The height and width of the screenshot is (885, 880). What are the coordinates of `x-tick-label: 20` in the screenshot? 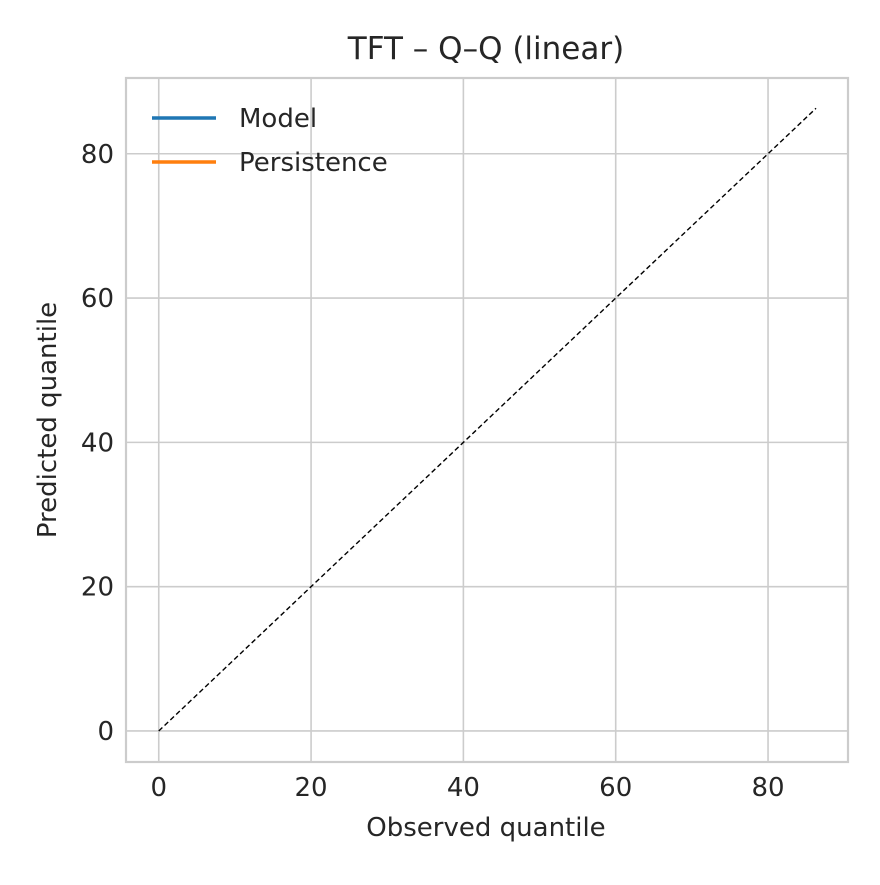 It's located at (311, 788).